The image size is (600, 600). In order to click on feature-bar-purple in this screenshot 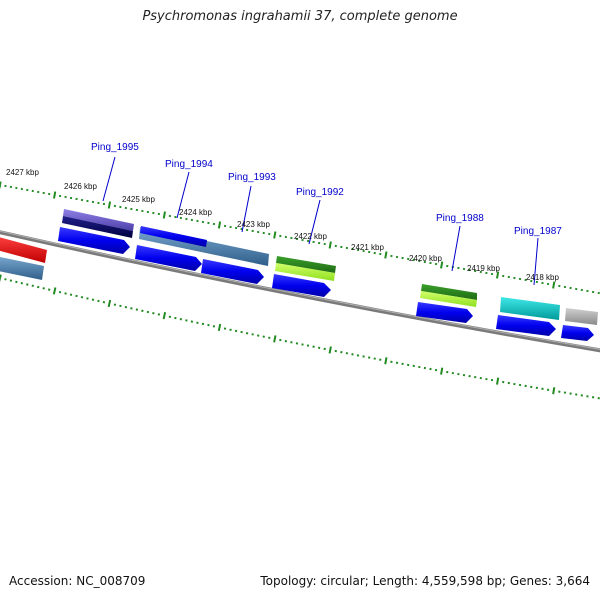, I will do `click(98, 220)`.